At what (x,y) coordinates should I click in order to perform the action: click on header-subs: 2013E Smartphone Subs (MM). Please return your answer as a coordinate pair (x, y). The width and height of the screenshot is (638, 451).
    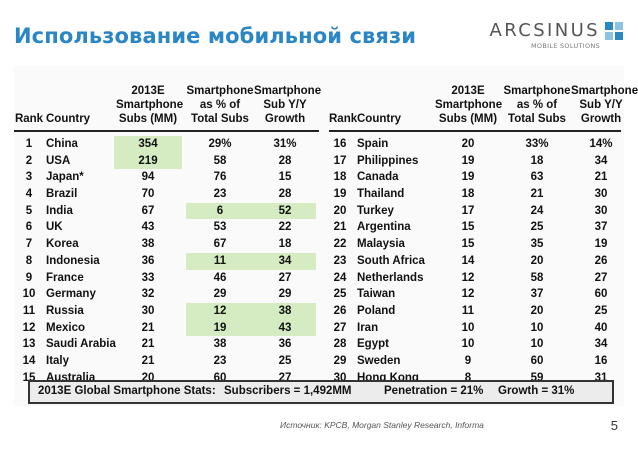
    Looking at the image, I should click on (469, 105).